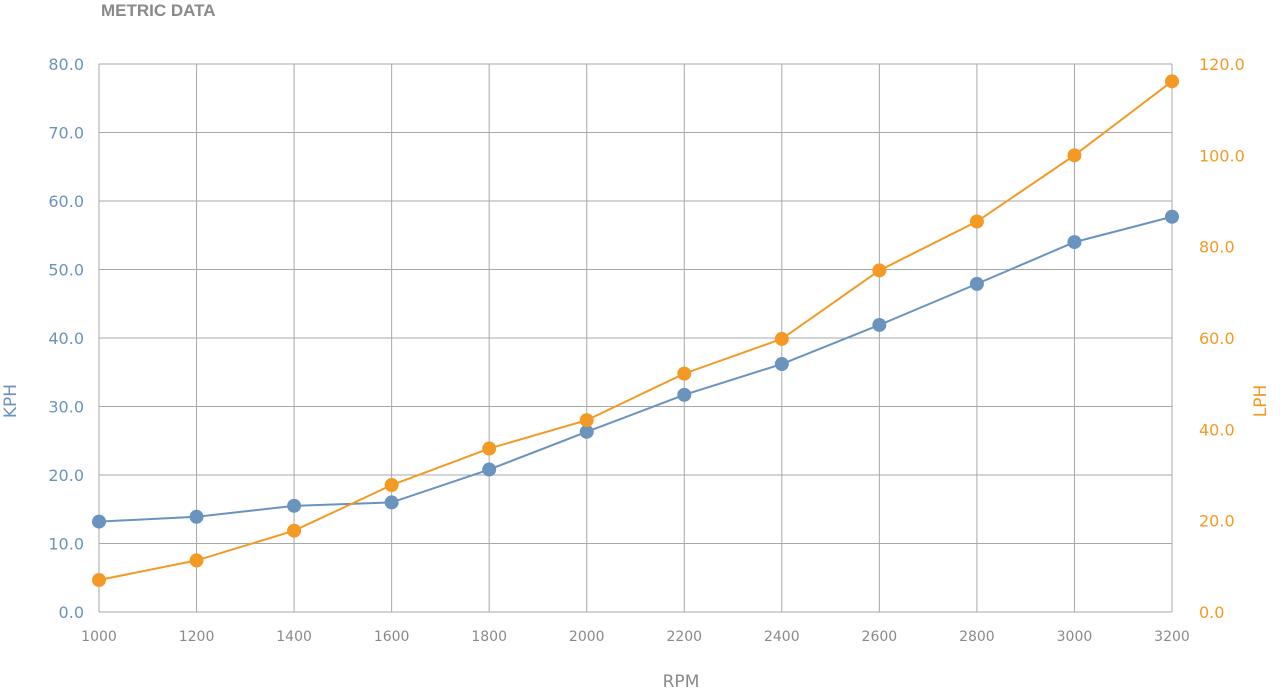  What do you see at coordinates (1222, 64) in the screenshot?
I see `right-y-tick-label: 120.0` at bounding box center [1222, 64].